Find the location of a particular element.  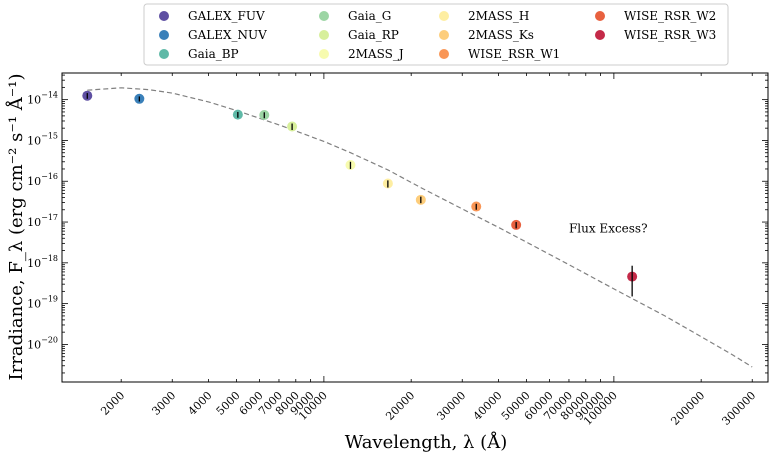

legend-entry-wise-rsr-w2: WISE_RSR_W2 is located at coordinates (655, 16).